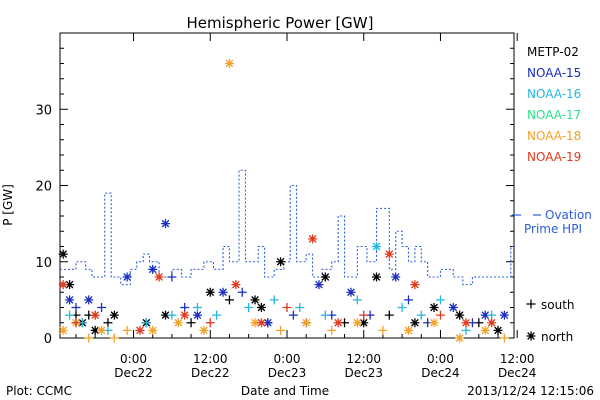  Describe the element at coordinates (550, 321) in the screenshot. I see `marker-legend: south north` at that location.